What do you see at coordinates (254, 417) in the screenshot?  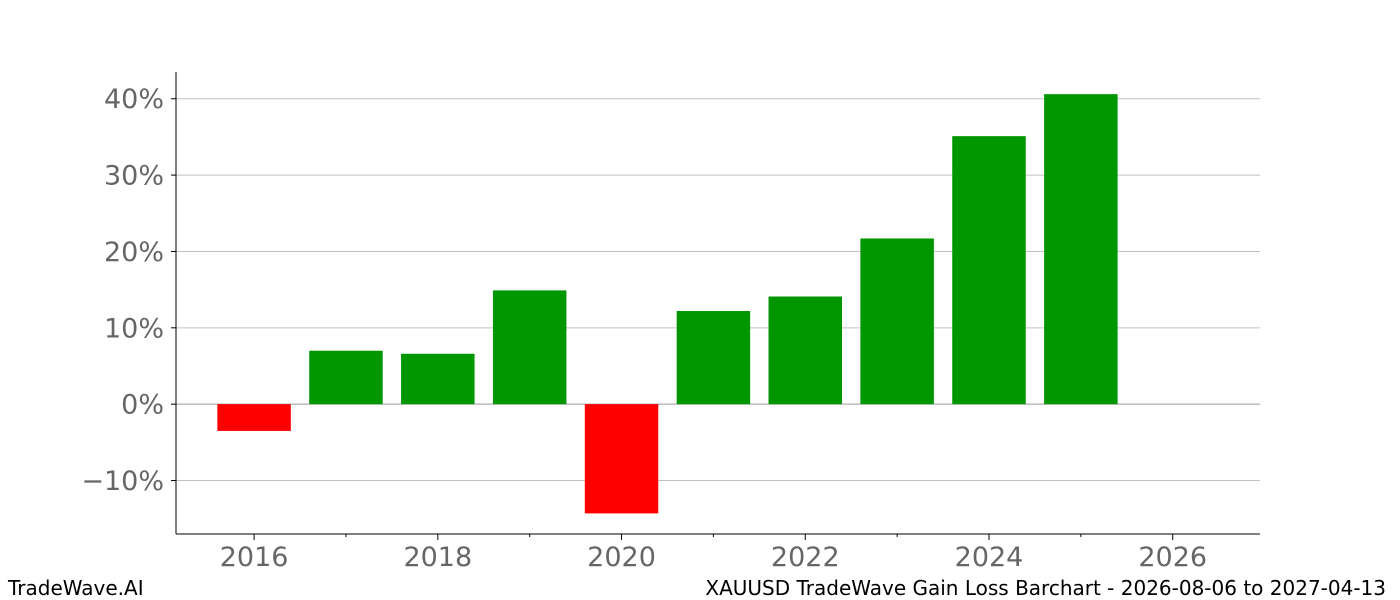 I see `bar-2016` at bounding box center [254, 417].